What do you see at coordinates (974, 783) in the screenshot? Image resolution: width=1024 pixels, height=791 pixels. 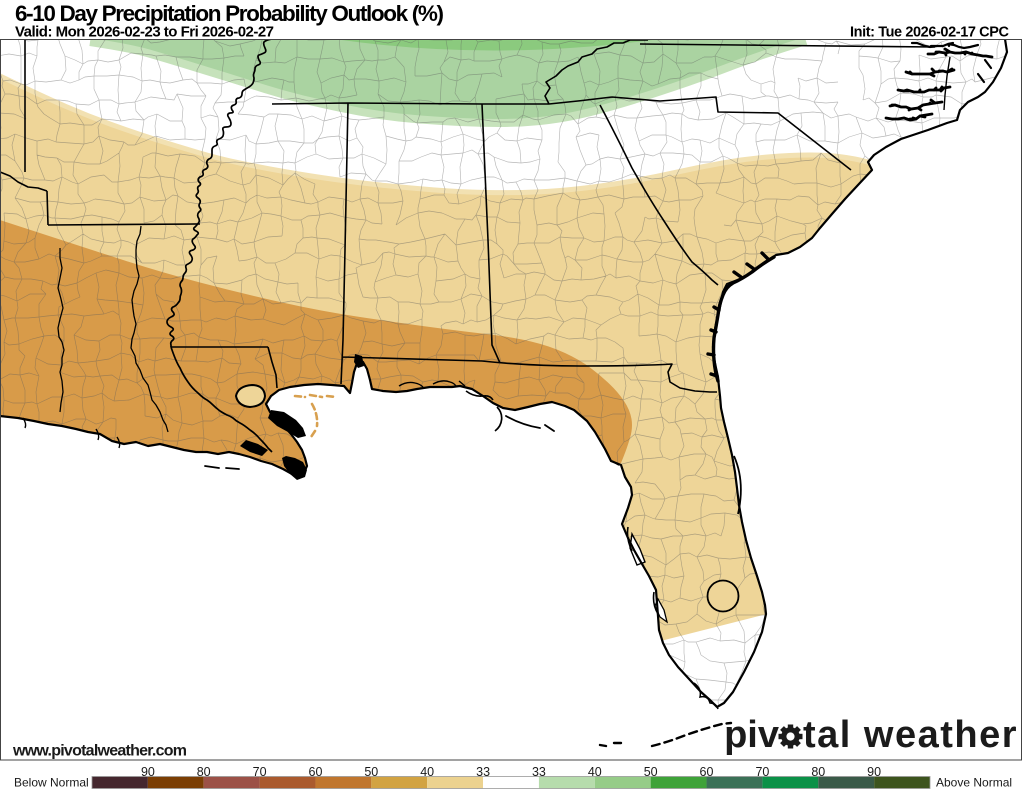 I see `svg-text: Above Normal` at bounding box center [974, 783].